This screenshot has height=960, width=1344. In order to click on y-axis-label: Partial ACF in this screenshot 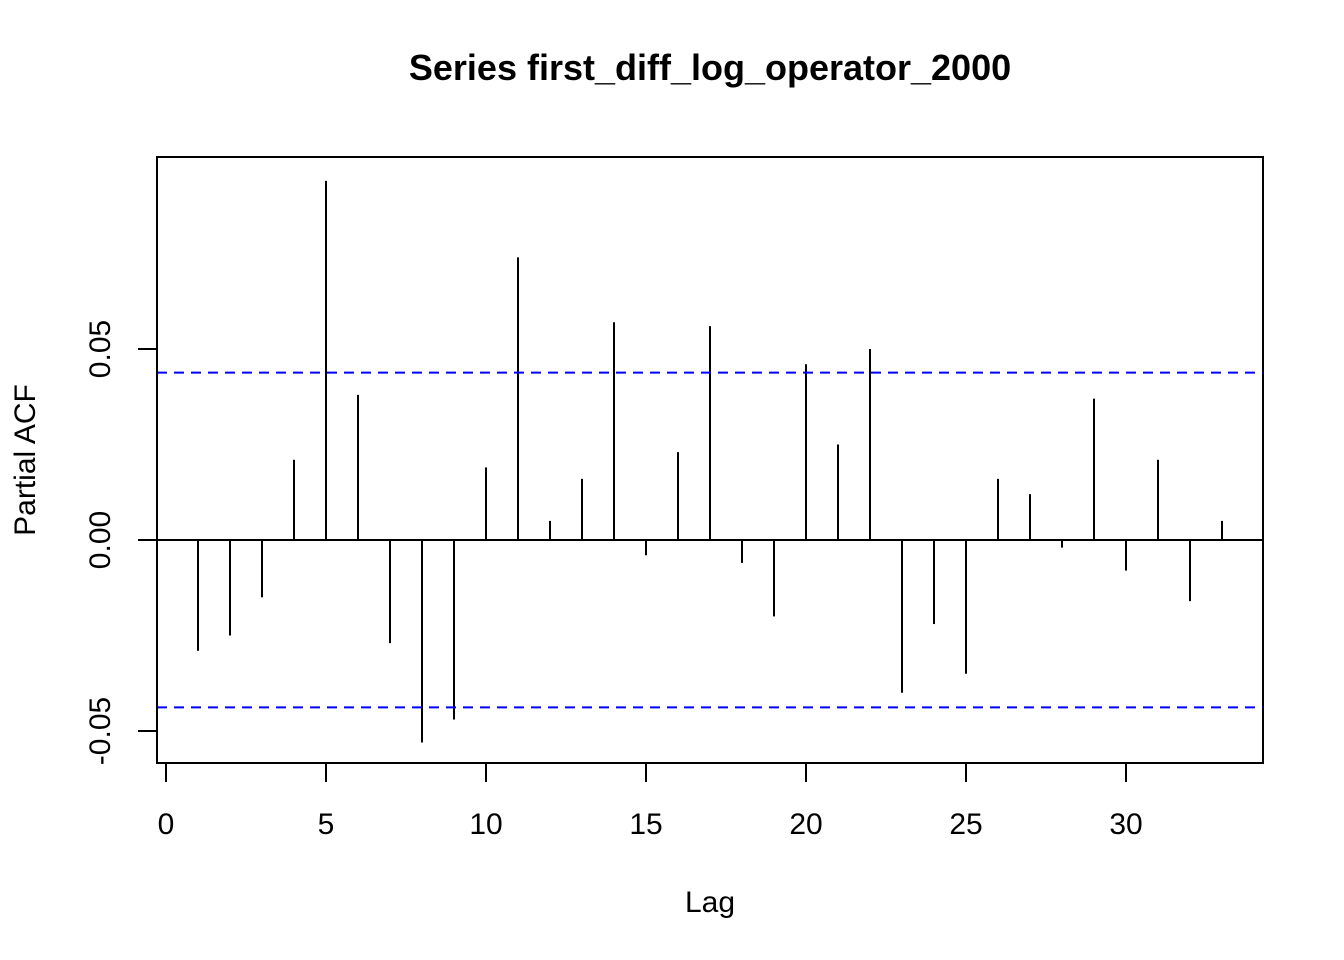, I will do `click(25, 460)`.